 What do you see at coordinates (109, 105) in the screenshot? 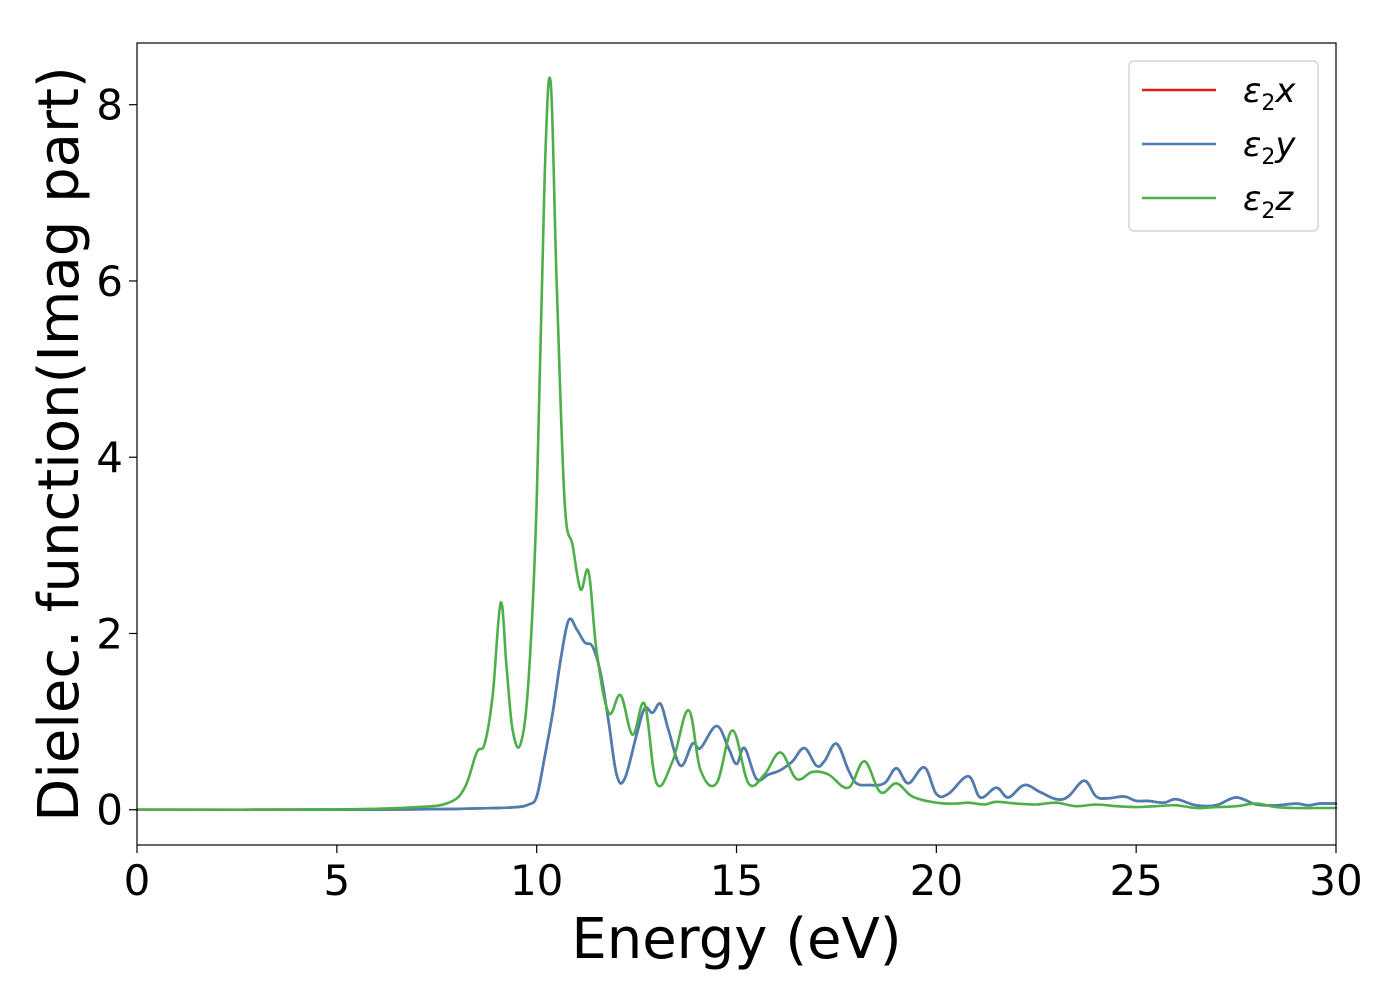
I see `y-tick-label: 8` at bounding box center [109, 105].